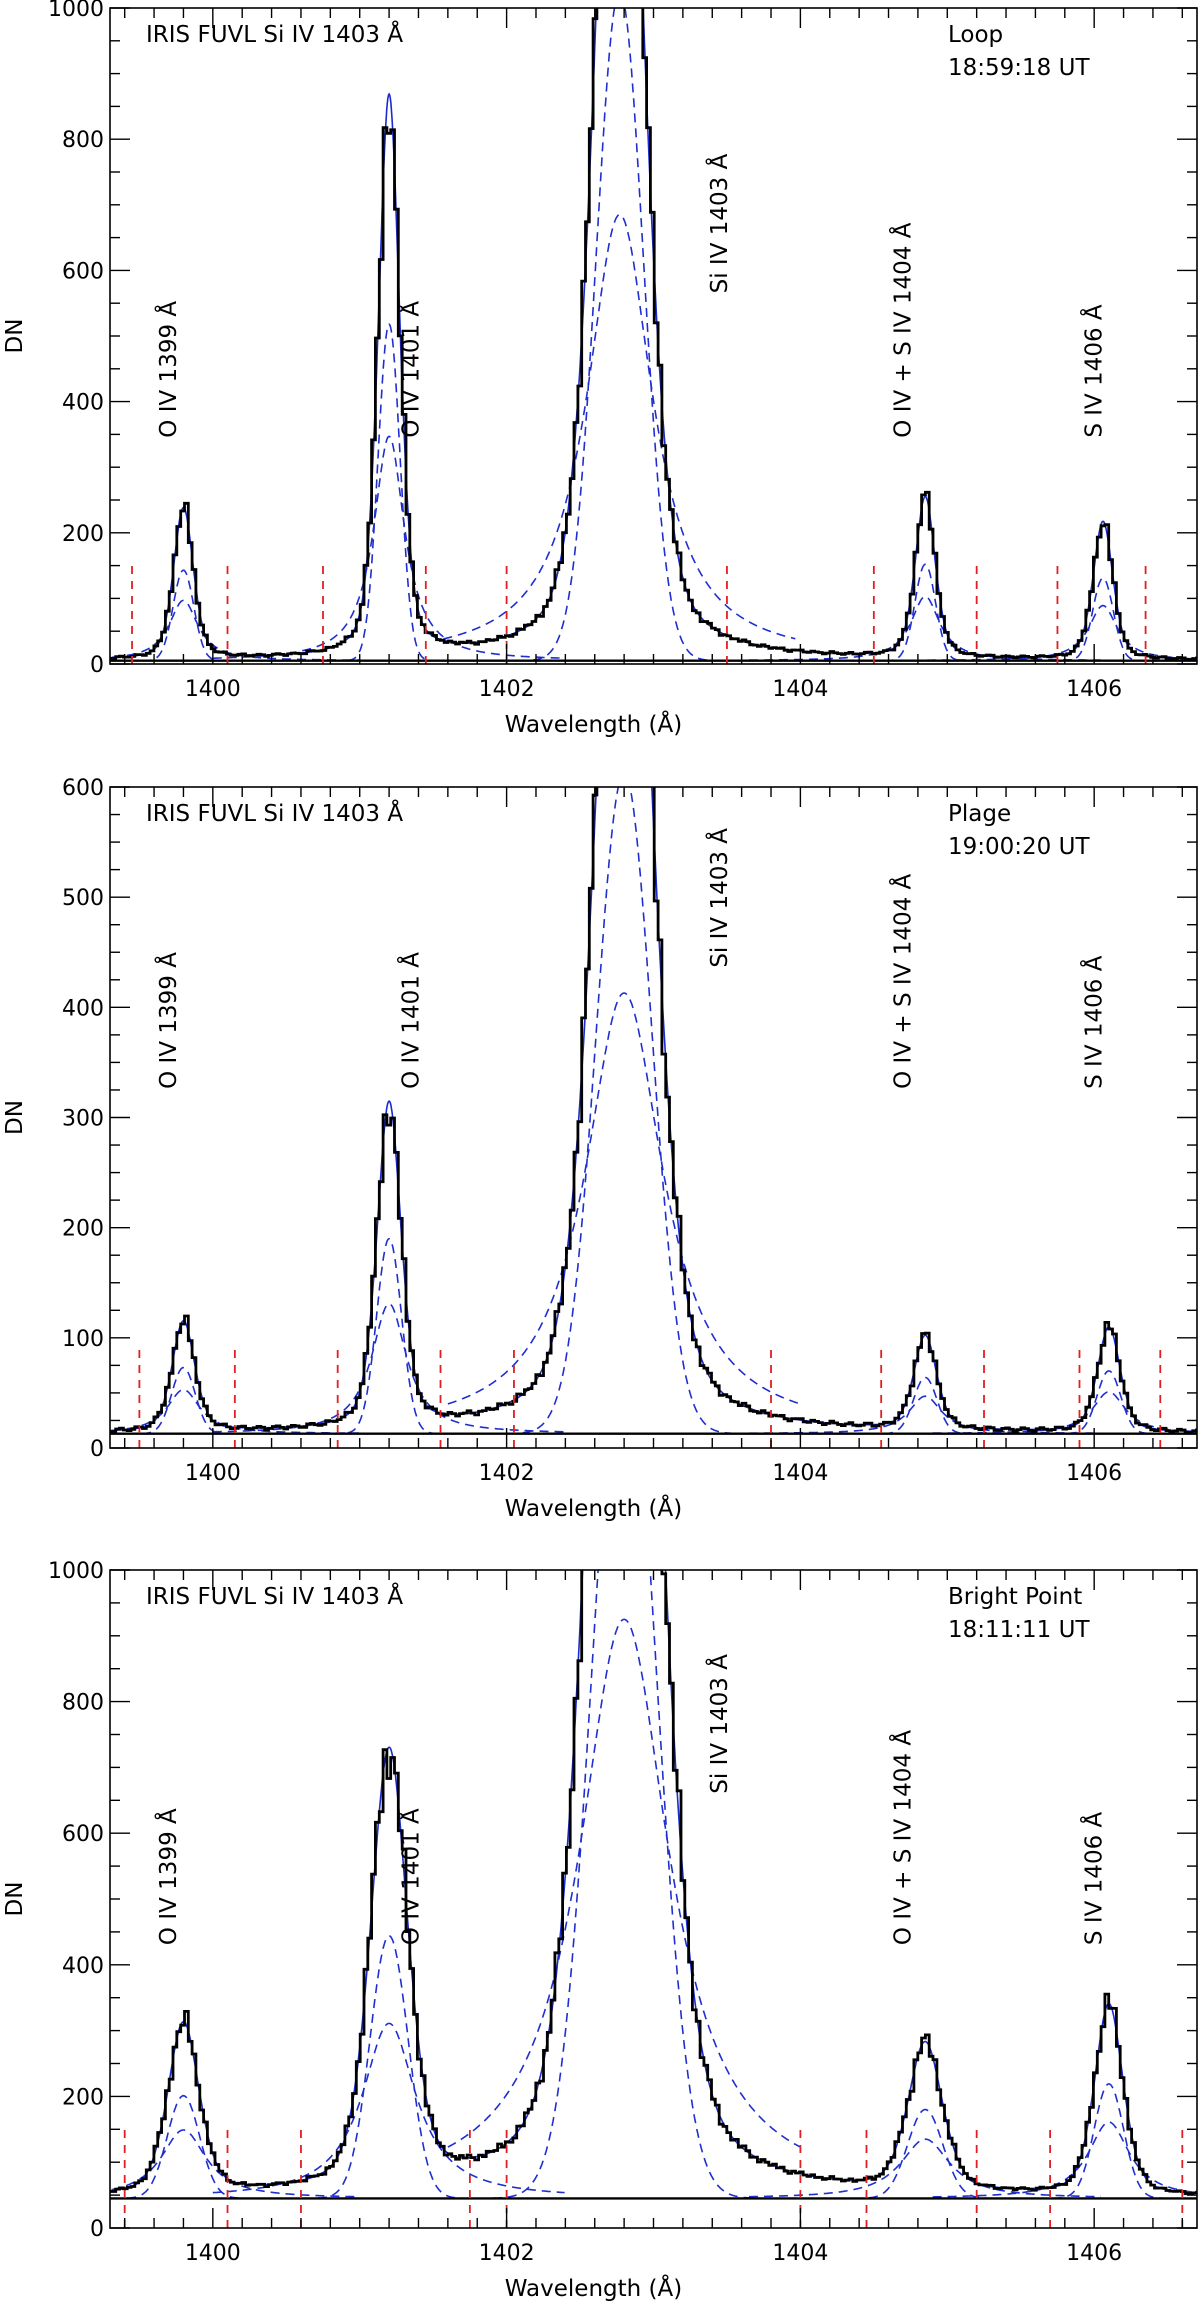 This screenshot has height=2312, width=1200. What do you see at coordinates (83, 898) in the screenshot?
I see `y-tick-label: 500` at bounding box center [83, 898].